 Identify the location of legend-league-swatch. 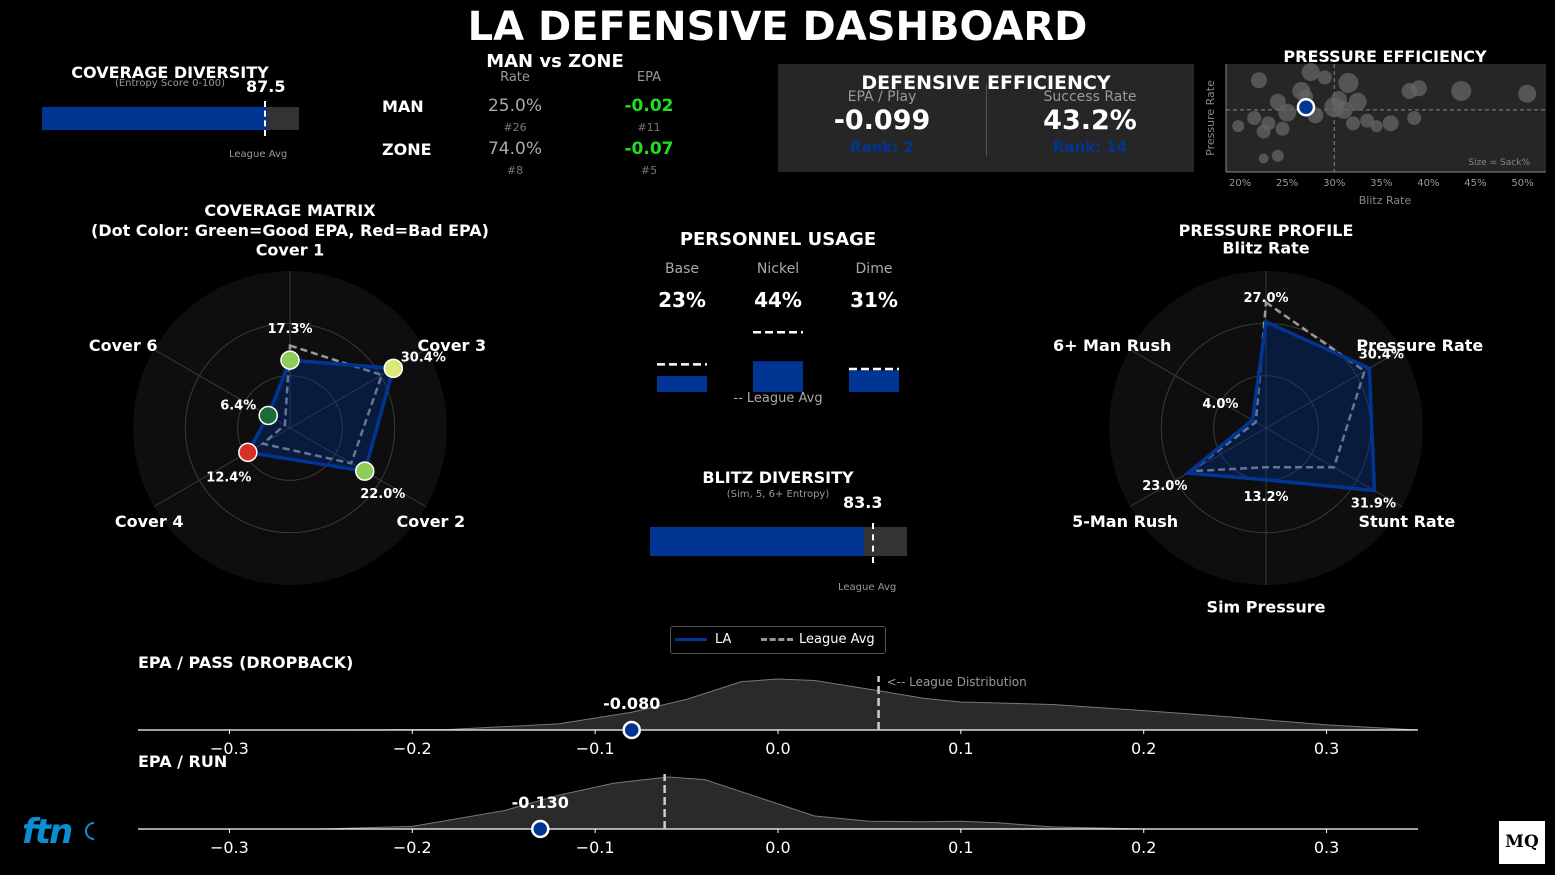
(777, 639).